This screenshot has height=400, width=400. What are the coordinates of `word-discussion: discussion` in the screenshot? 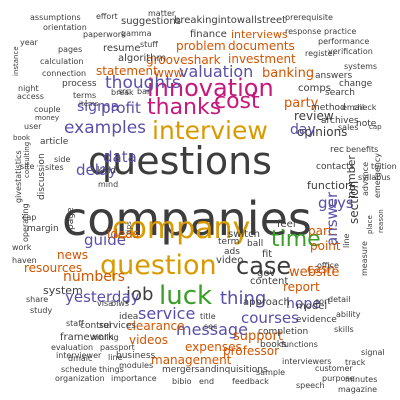 It's located at (42, 176).